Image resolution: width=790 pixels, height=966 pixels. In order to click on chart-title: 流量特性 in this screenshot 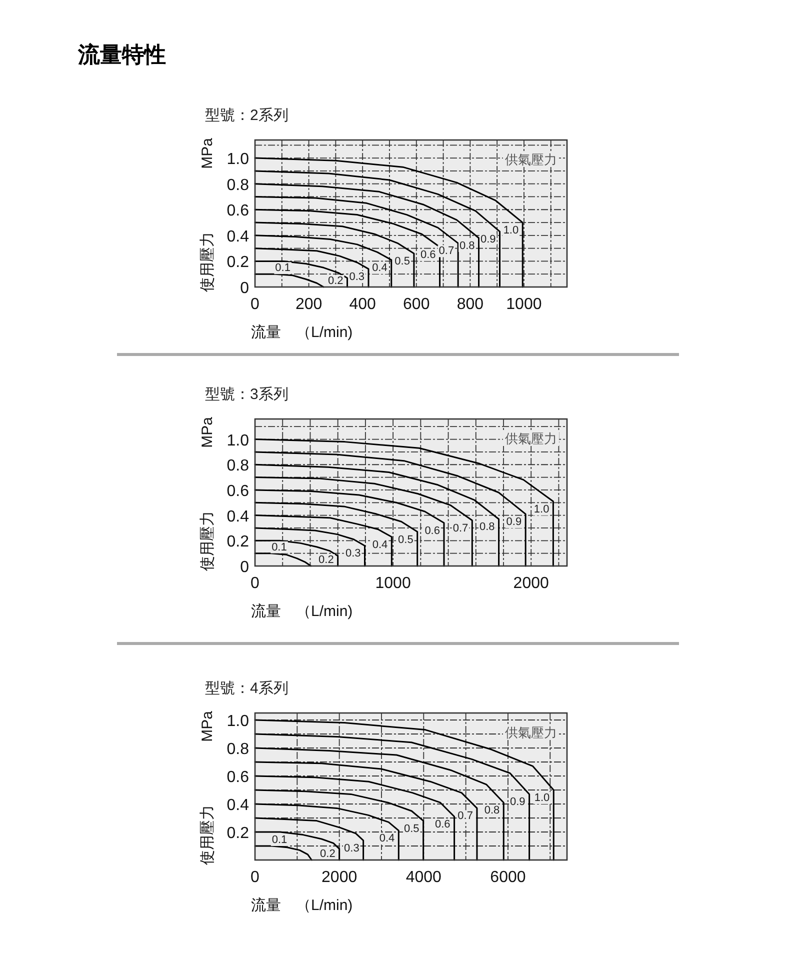, I will do `click(121, 54)`.